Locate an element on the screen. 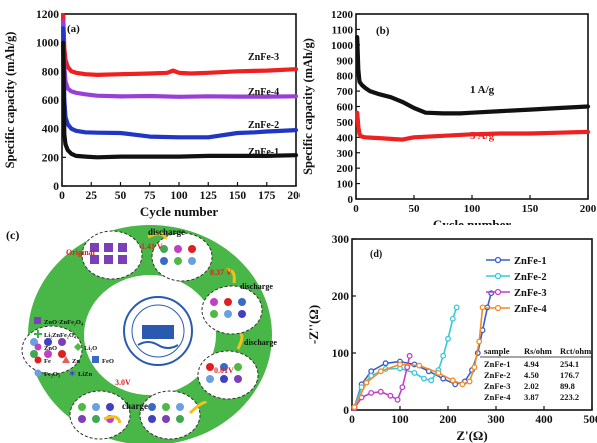 Image resolution: width=597 pixels, height=443 pixels. table-cell: 223.2 is located at coordinates (569, 397).